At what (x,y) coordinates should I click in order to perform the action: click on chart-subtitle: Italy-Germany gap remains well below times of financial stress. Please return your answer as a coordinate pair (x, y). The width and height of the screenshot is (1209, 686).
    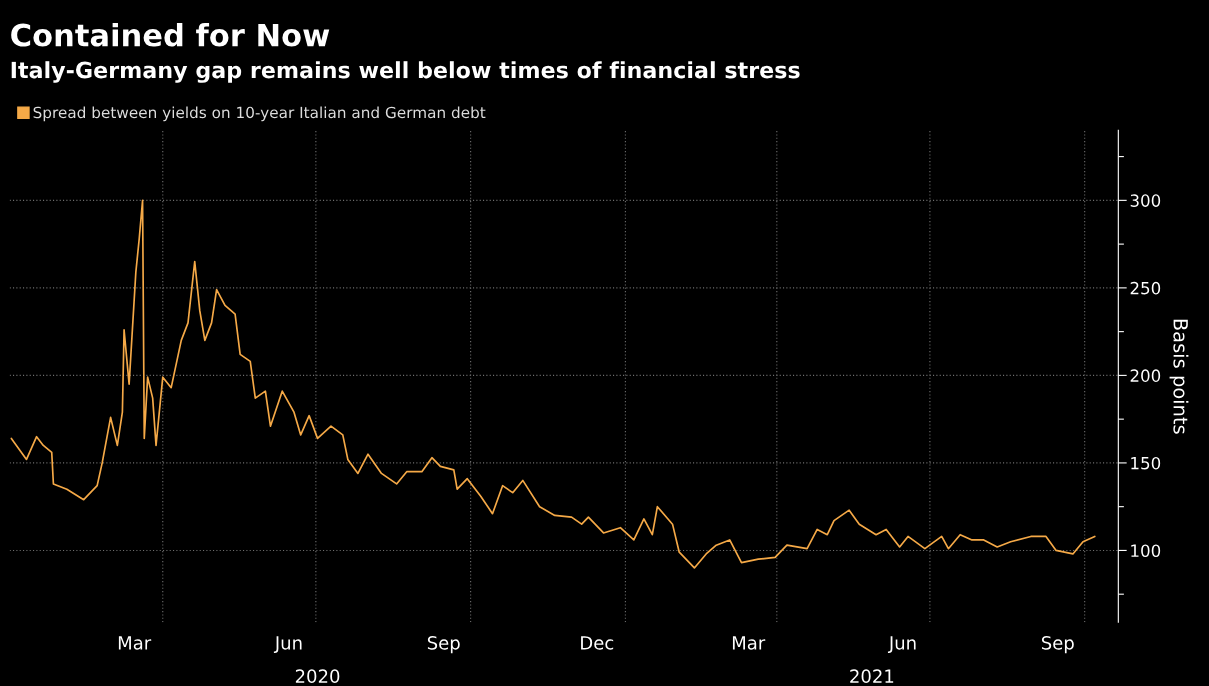
    Looking at the image, I should click on (405, 72).